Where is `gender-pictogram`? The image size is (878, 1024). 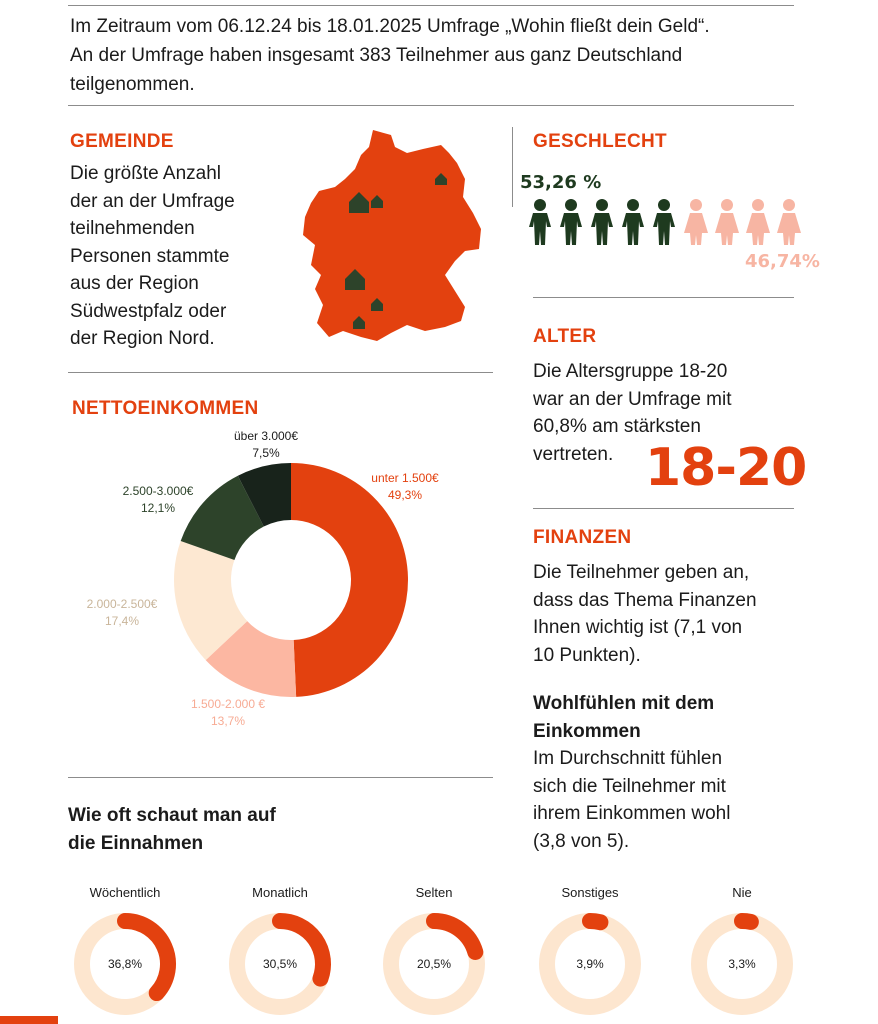
gender-pictogram is located at coordinates (665, 222).